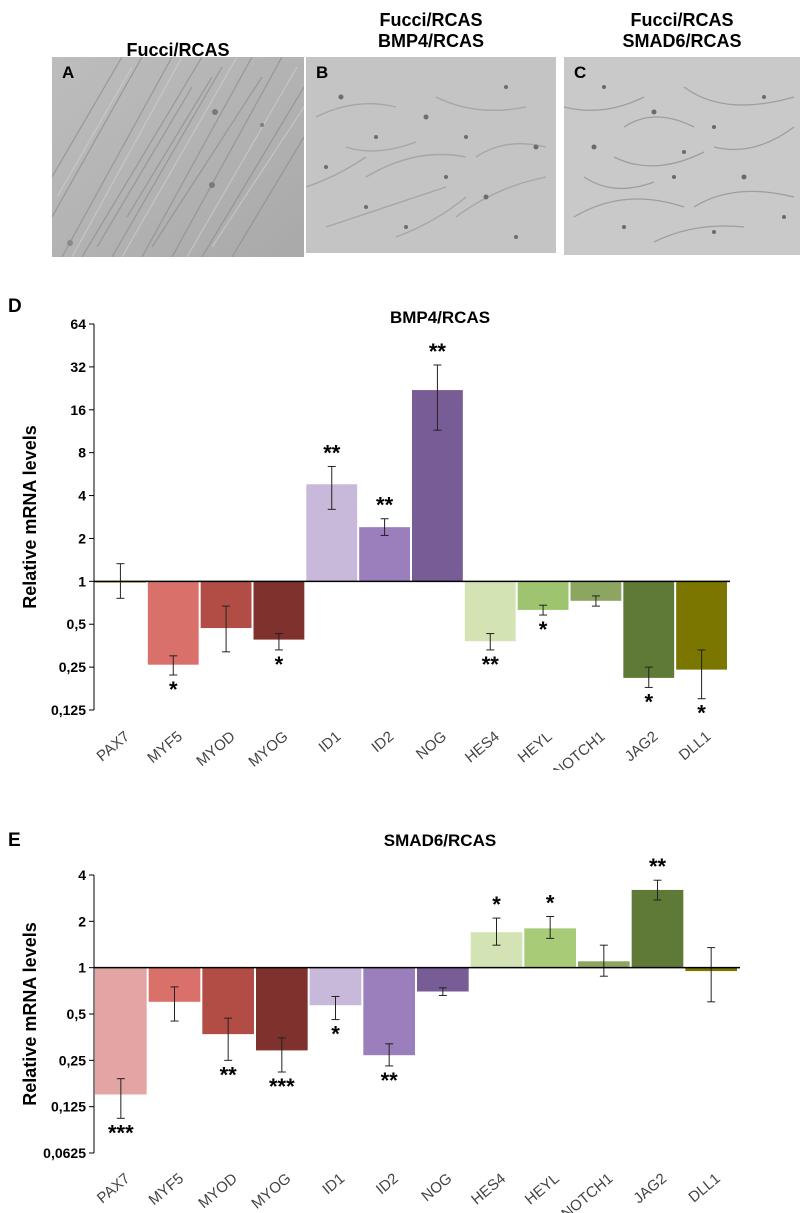 This screenshot has height=1213, width=800. Describe the element at coordinates (490, 611) in the screenshot. I see `bar-hes4` at that location.